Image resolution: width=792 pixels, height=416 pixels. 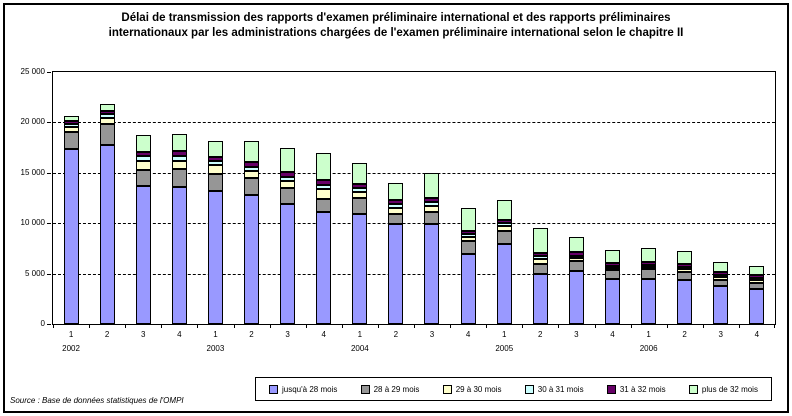 What do you see at coordinates (34, 273) in the screenshot?
I see `y-tick-label: 5 000` at bounding box center [34, 273].